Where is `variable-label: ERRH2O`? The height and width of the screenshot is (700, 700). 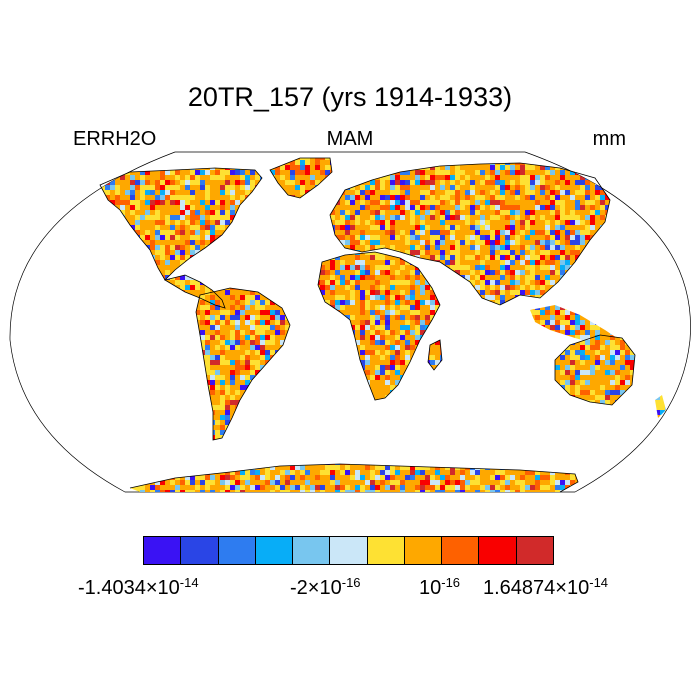
variable-label: ERRH2O is located at coordinates (115, 139).